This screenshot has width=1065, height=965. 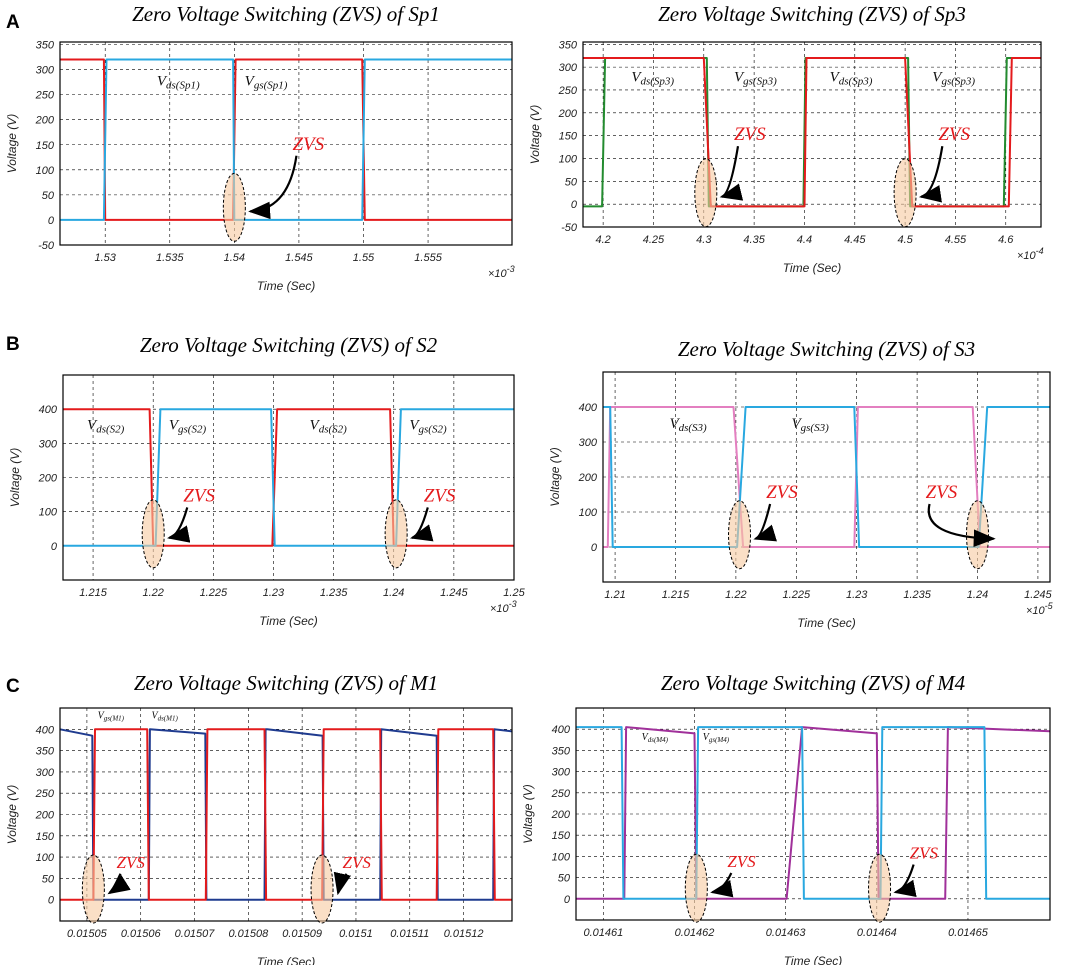 What do you see at coordinates (13, 344) in the screenshot?
I see `panel-label-b: B` at bounding box center [13, 344].